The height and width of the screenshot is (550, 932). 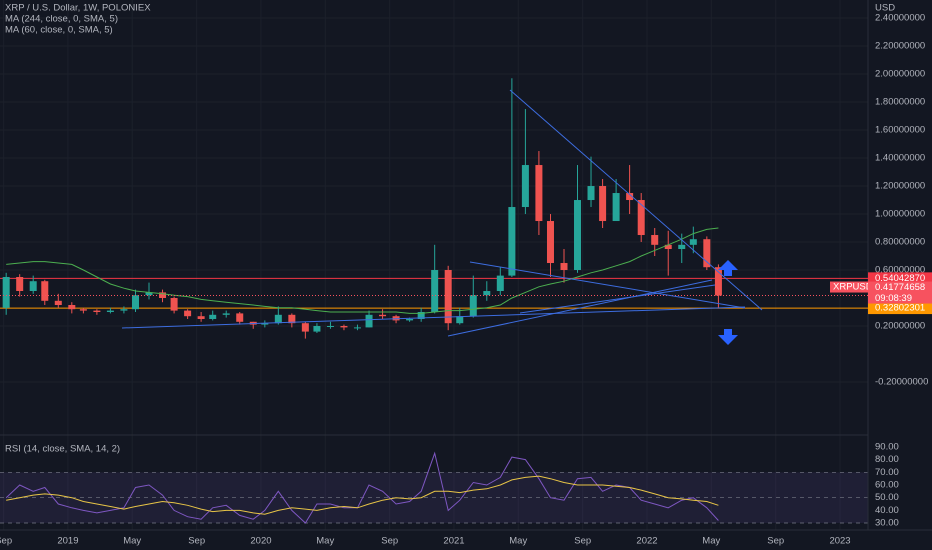 I want to click on y-tick-label: 2.20000000, so click(x=900, y=46).